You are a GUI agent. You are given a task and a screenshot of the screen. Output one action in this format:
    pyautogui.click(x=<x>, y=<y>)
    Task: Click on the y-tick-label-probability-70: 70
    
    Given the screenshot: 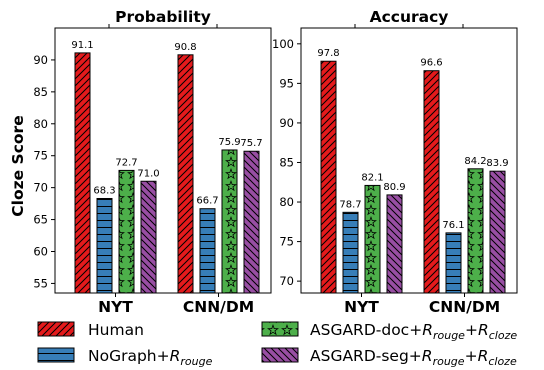 What is the action you would take?
    pyautogui.click(x=40, y=188)
    